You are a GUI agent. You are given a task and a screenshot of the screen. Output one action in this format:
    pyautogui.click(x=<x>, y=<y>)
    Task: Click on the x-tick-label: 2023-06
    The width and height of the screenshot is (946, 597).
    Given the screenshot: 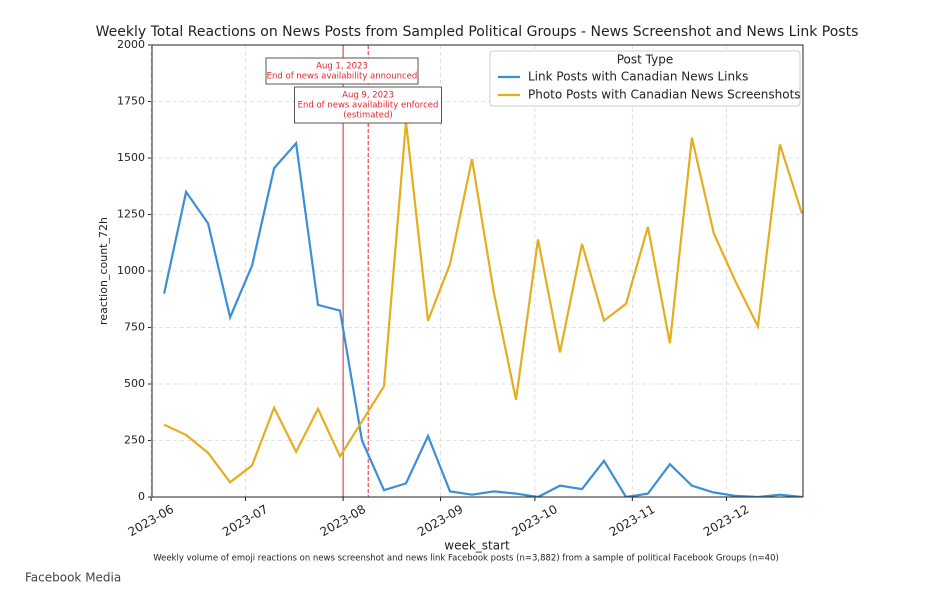 What is the action you would take?
    pyautogui.click(x=151, y=520)
    